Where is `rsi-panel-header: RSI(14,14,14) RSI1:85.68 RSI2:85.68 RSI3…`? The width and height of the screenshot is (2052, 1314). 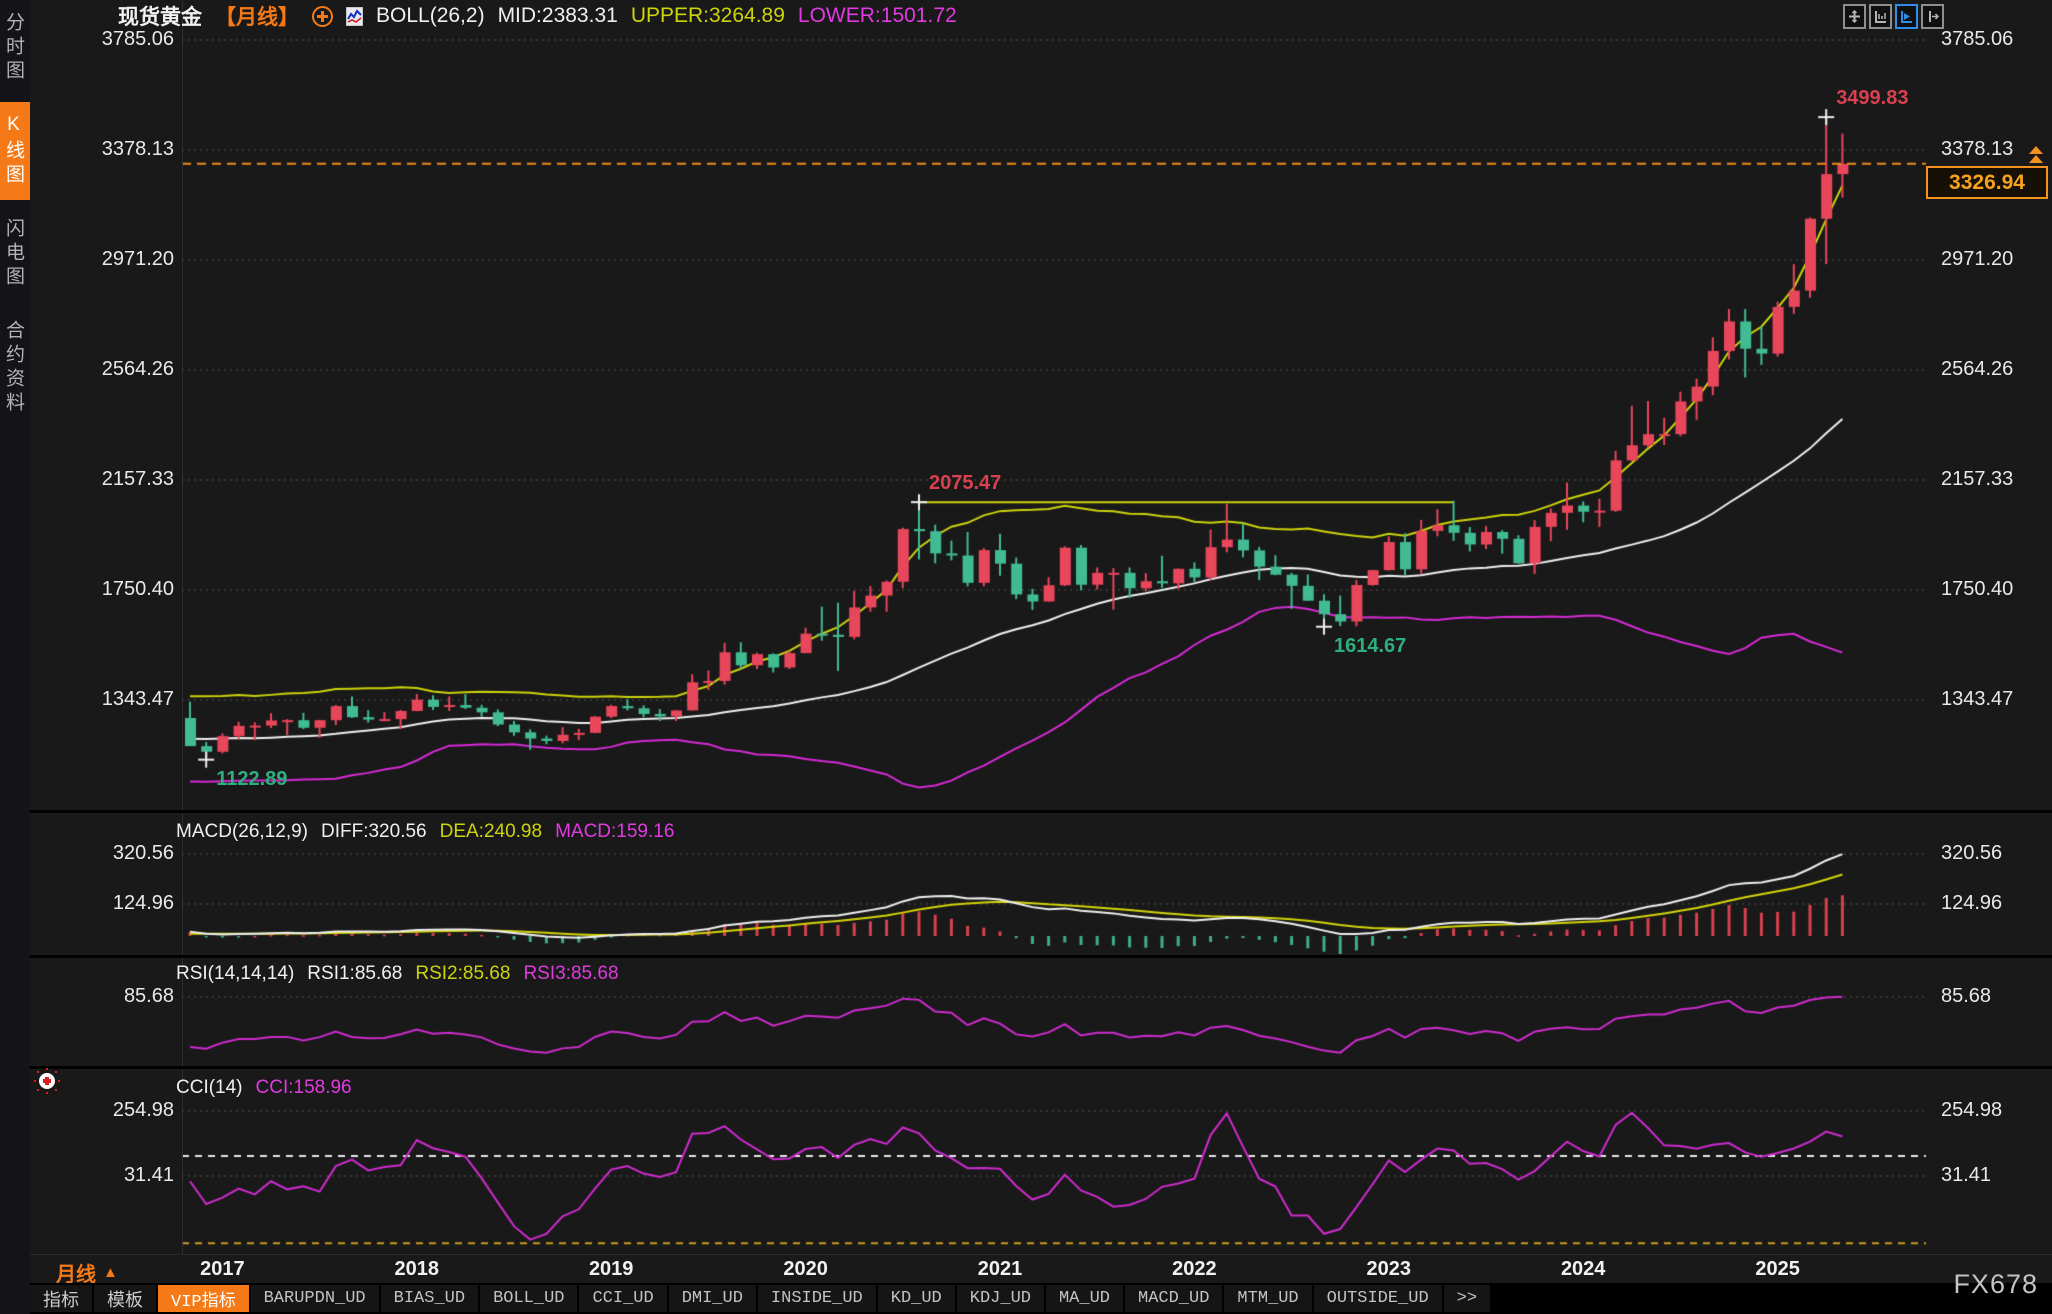
rsi-panel-header: RSI(14,14,14) RSI1:85.68 RSI2:85.68 RSI3… is located at coordinates (397, 974).